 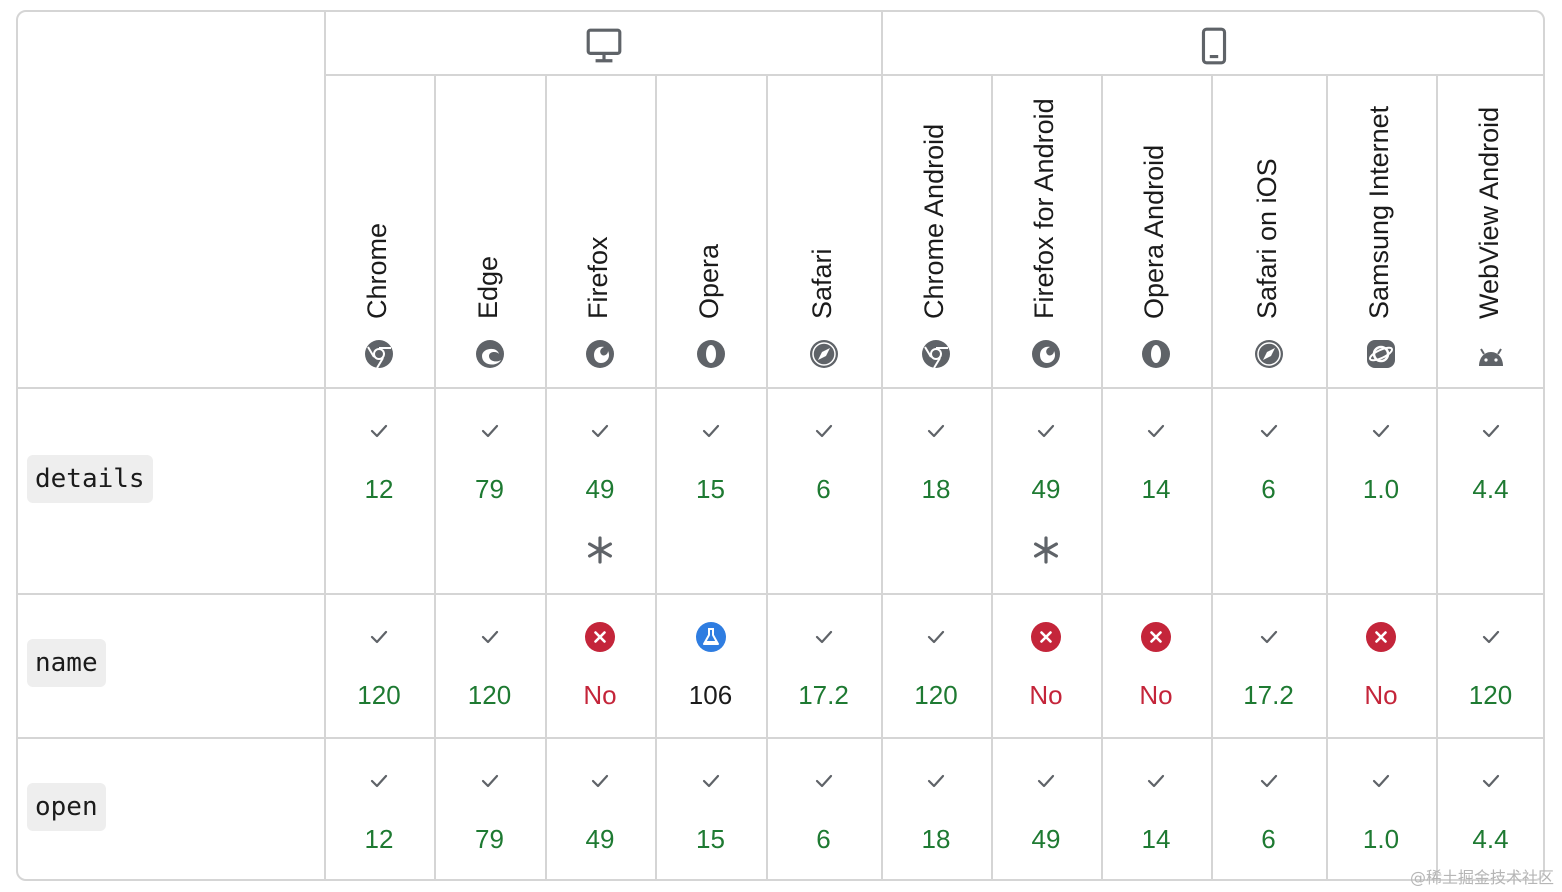 I want to click on edge-logo-icon, so click(x=489, y=354).